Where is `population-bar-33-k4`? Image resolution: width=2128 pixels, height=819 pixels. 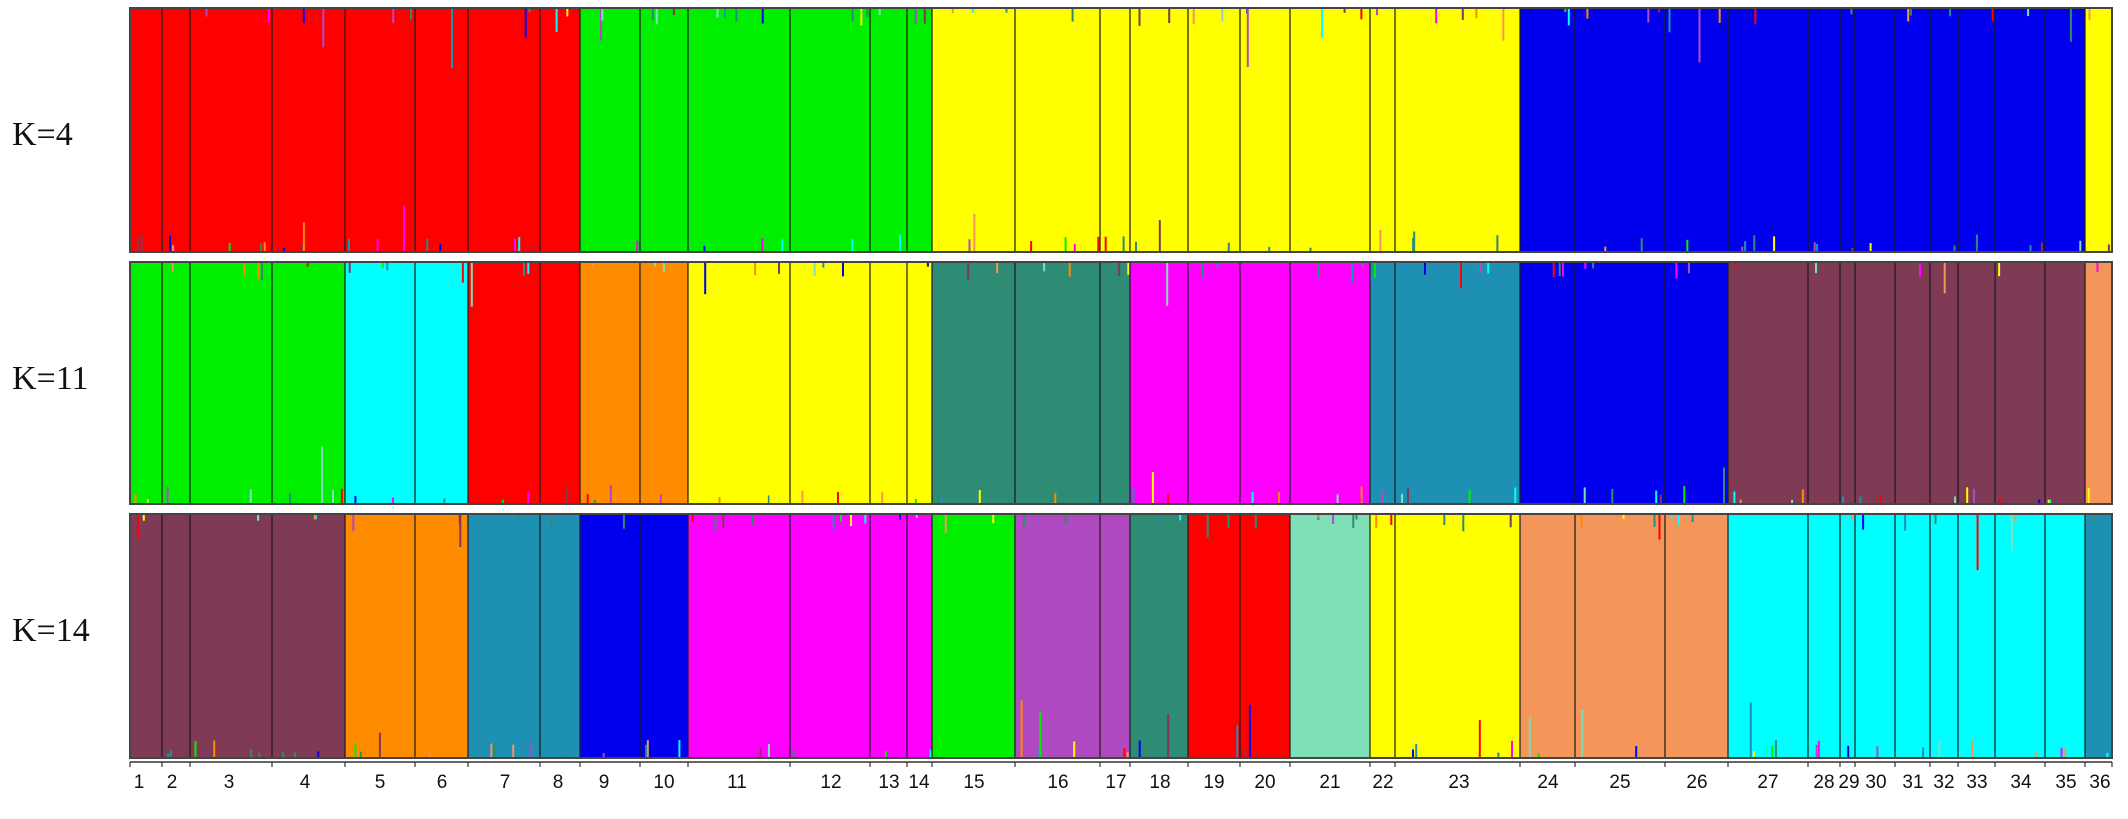 population-bar-33-k4 is located at coordinates (1976, 130).